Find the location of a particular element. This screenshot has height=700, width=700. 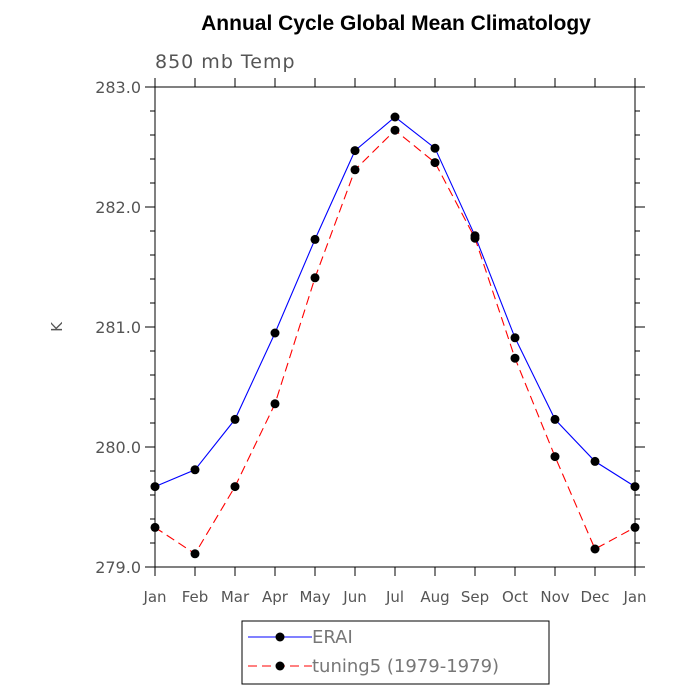

legend-marker-erai is located at coordinates (280, 637).